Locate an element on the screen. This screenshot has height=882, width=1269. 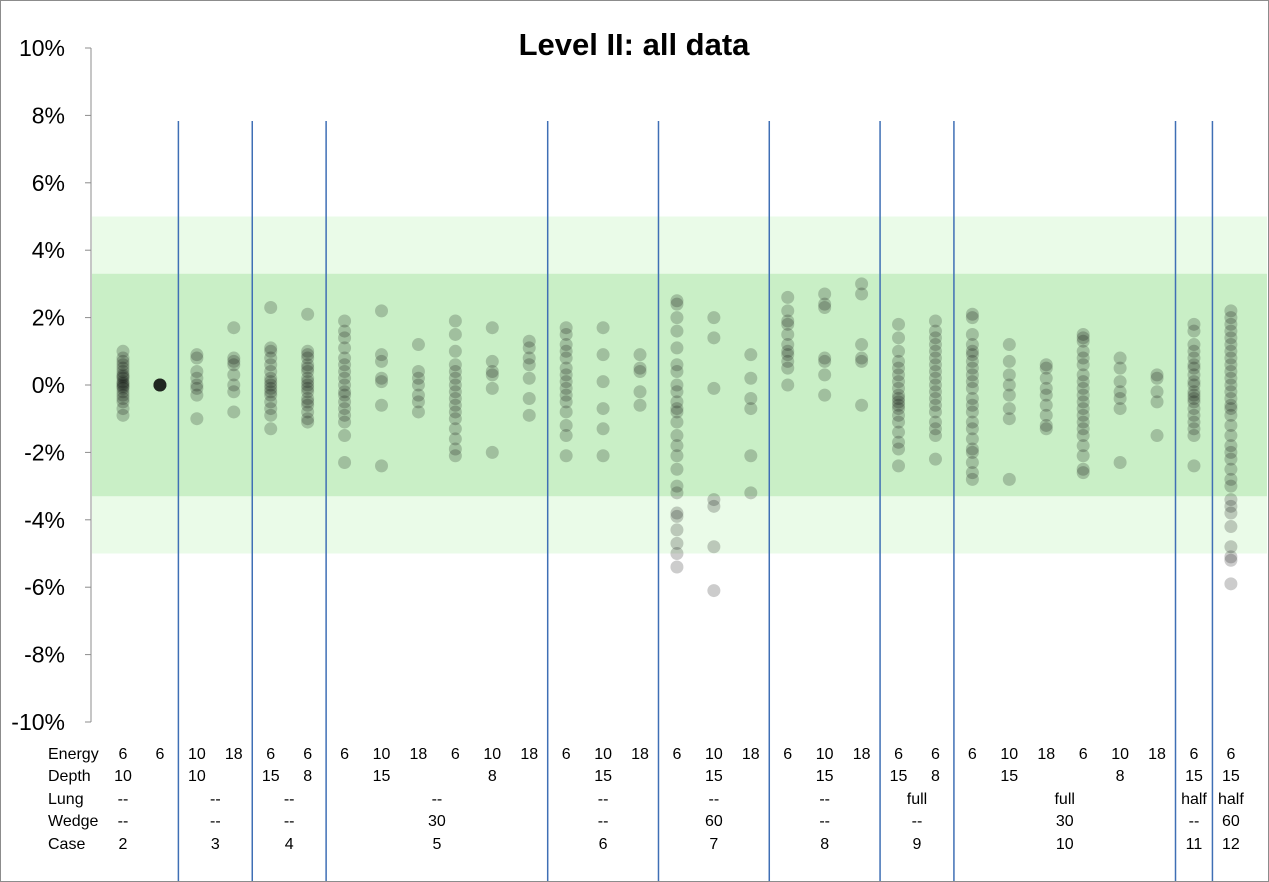
y-tick-label: -6% is located at coordinates (44, 587).